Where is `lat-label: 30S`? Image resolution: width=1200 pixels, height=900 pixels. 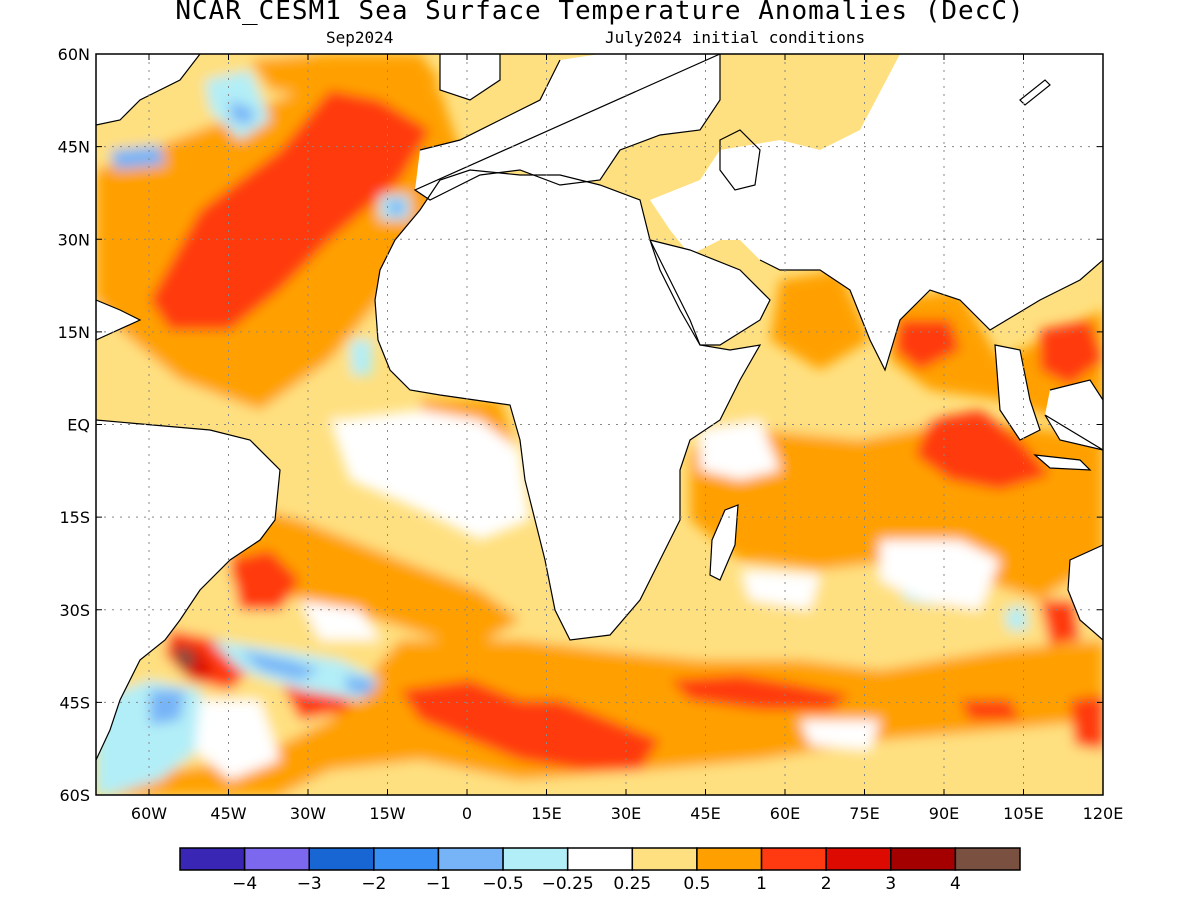 lat-label: 30S is located at coordinates (74, 610).